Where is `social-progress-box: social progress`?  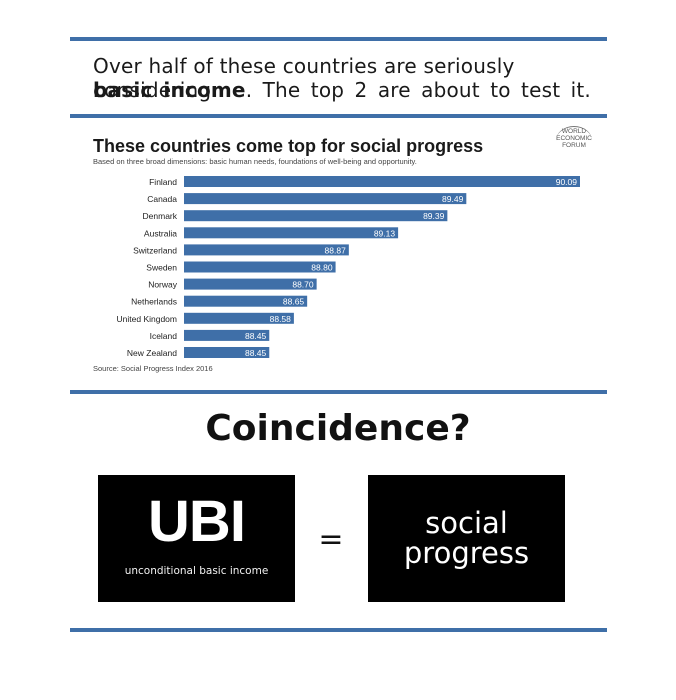 social-progress-box: social progress is located at coordinates (466, 538).